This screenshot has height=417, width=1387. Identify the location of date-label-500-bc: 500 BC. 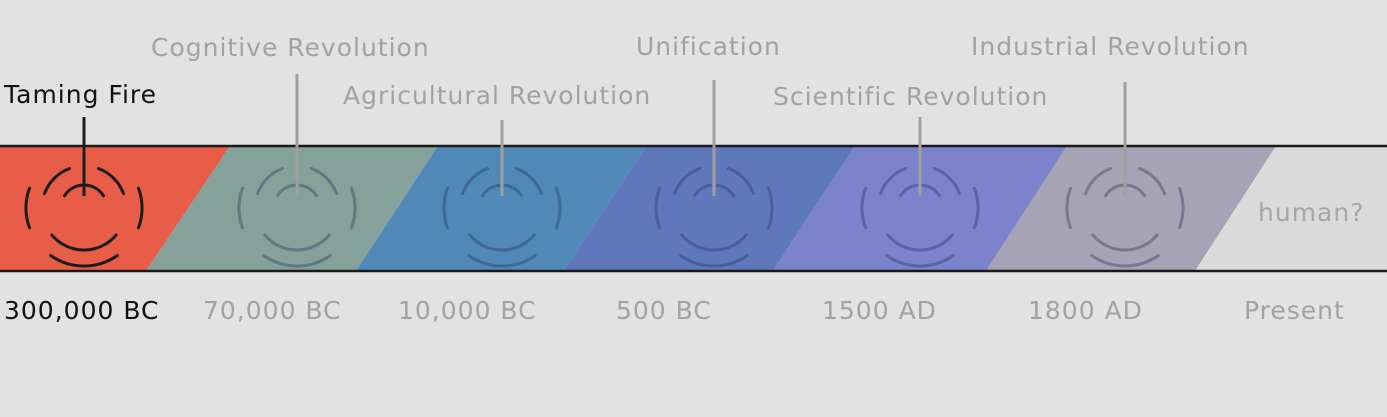
(664, 310).